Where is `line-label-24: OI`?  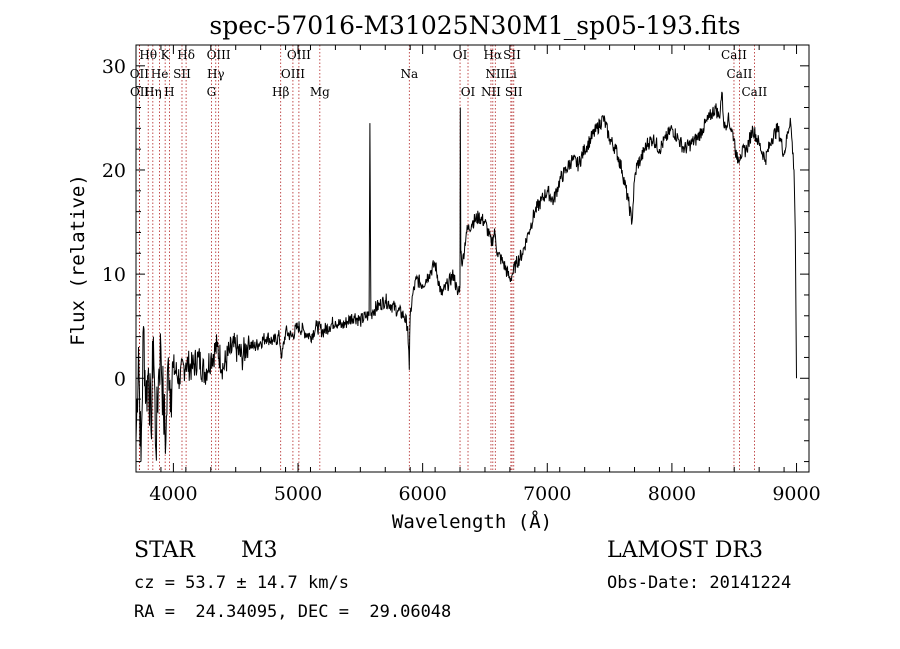 line-label-24: OI is located at coordinates (468, 92).